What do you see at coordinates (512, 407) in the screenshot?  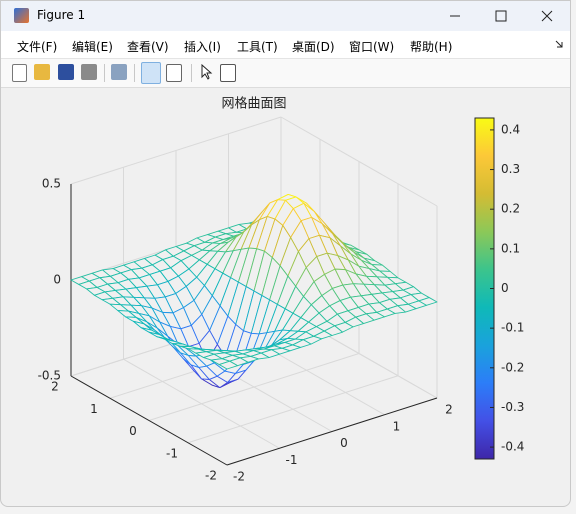 I see `colorbar-tick-label: -0.3` at bounding box center [512, 407].